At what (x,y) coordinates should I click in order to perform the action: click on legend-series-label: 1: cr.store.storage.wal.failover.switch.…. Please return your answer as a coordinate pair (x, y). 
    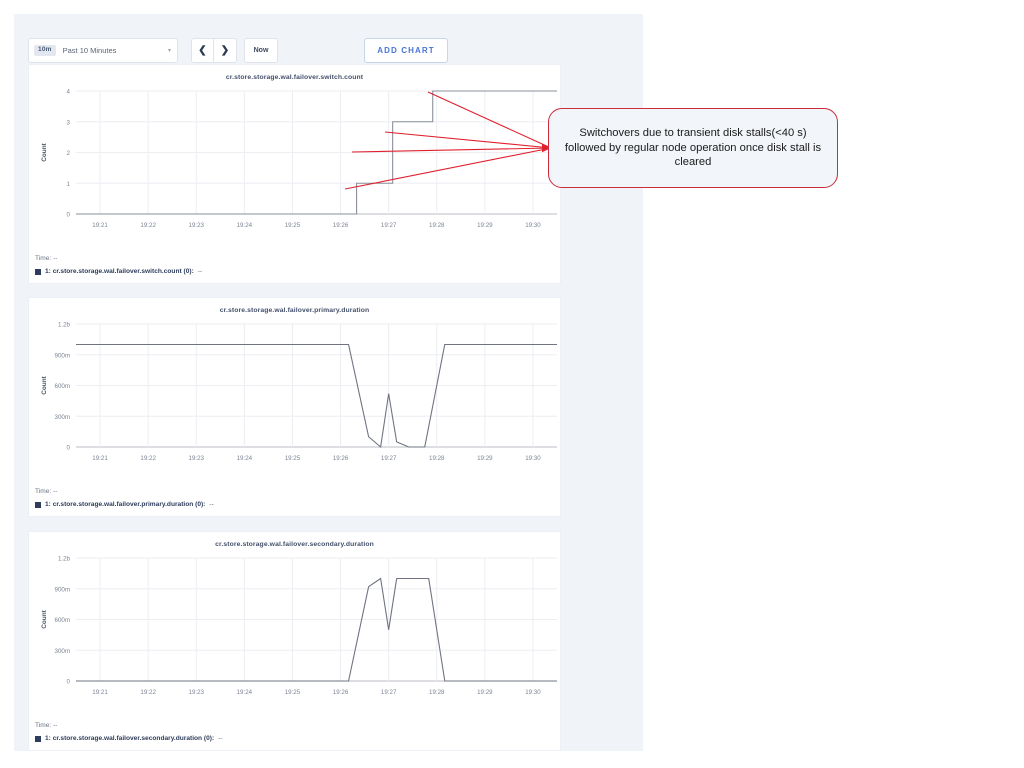
    Looking at the image, I should click on (119, 271).